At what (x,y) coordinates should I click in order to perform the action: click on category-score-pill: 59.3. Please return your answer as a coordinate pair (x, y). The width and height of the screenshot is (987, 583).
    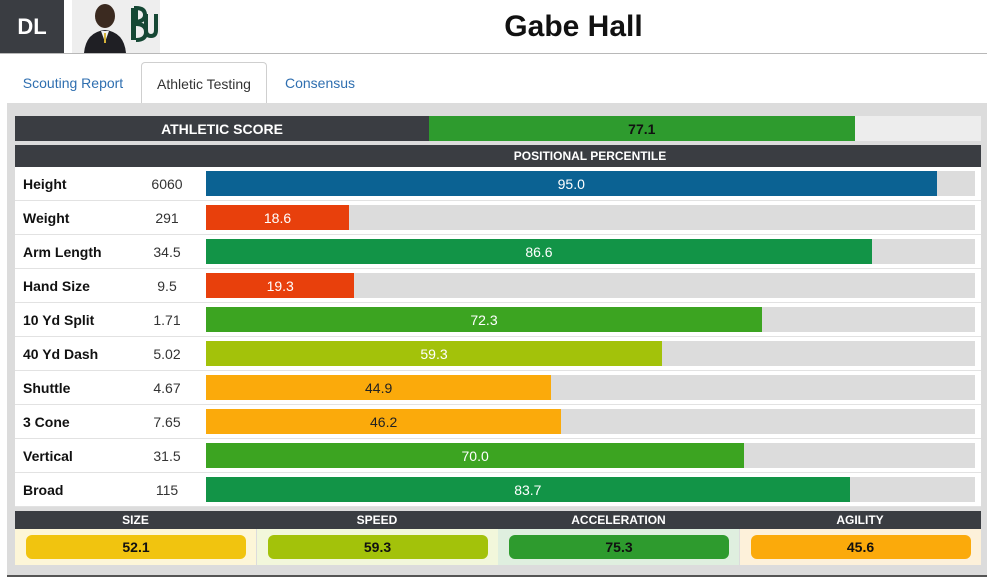
    Looking at the image, I should click on (377, 547).